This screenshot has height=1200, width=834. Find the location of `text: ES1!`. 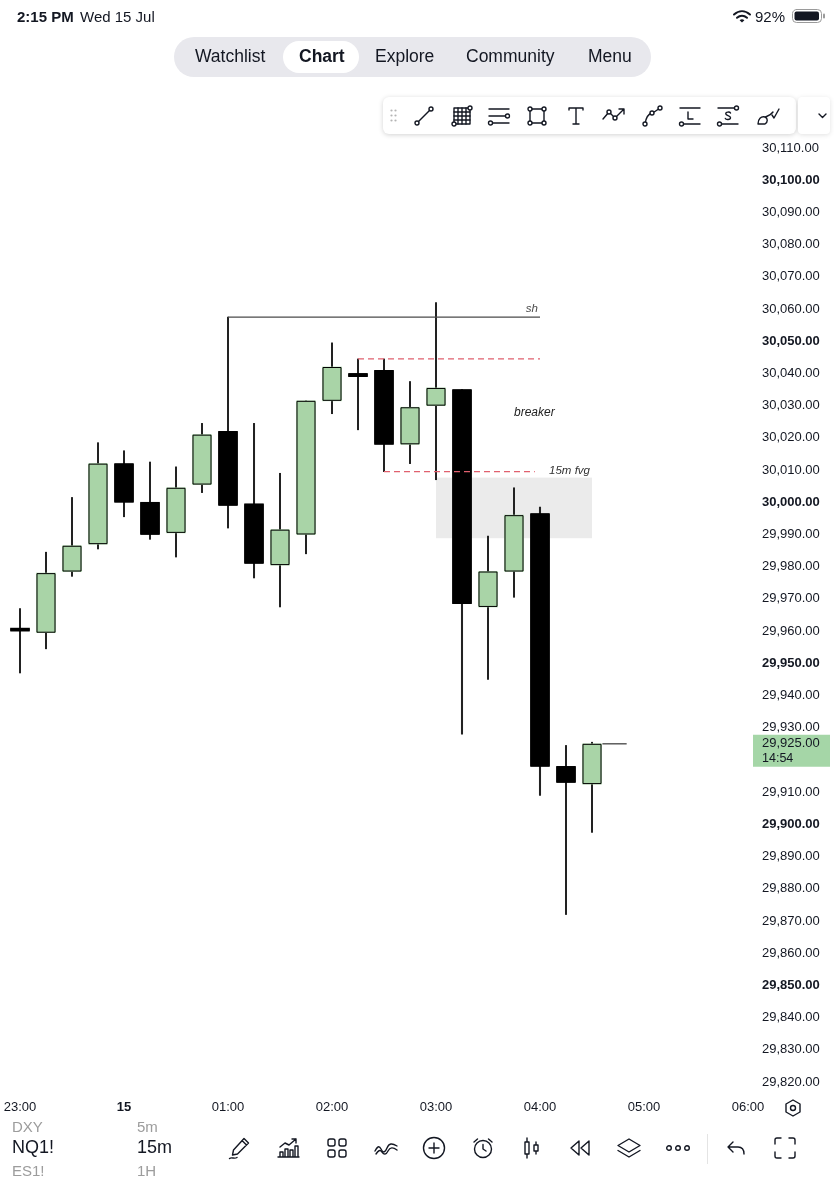

text: ES1! is located at coordinates (28, 1171).